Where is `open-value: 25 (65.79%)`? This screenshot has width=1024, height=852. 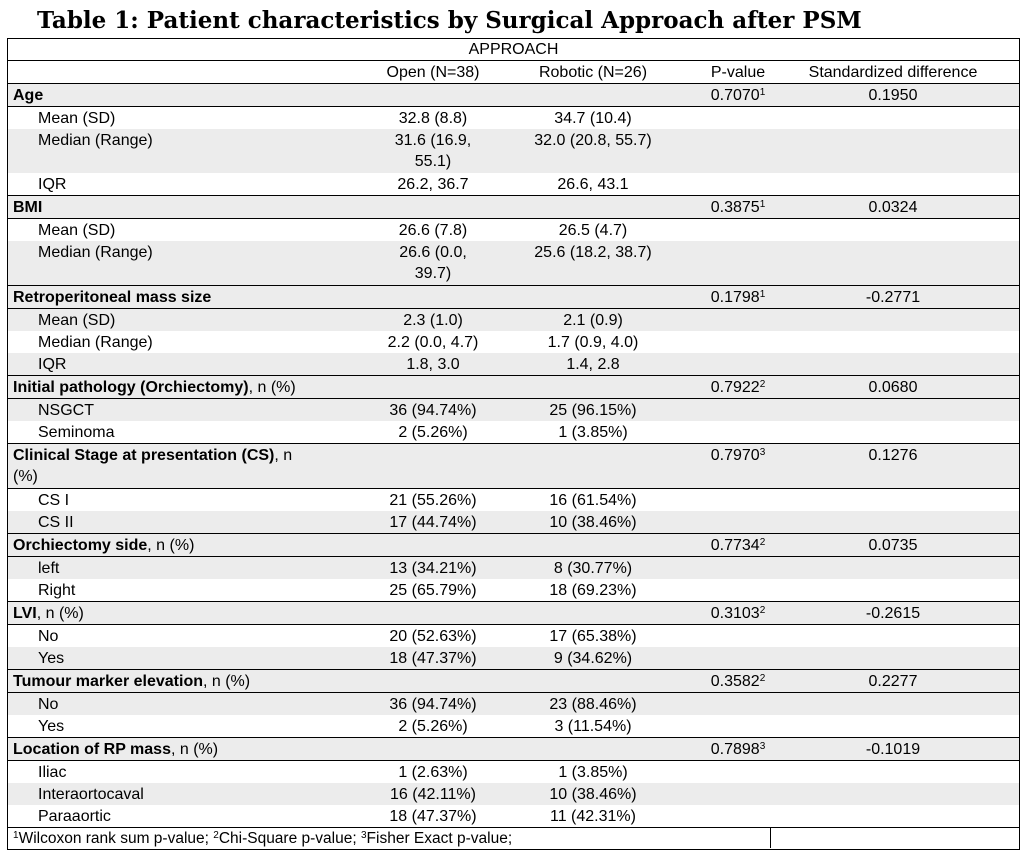 open-value: 25 (65.79%) is located at coordinates (433, 590).